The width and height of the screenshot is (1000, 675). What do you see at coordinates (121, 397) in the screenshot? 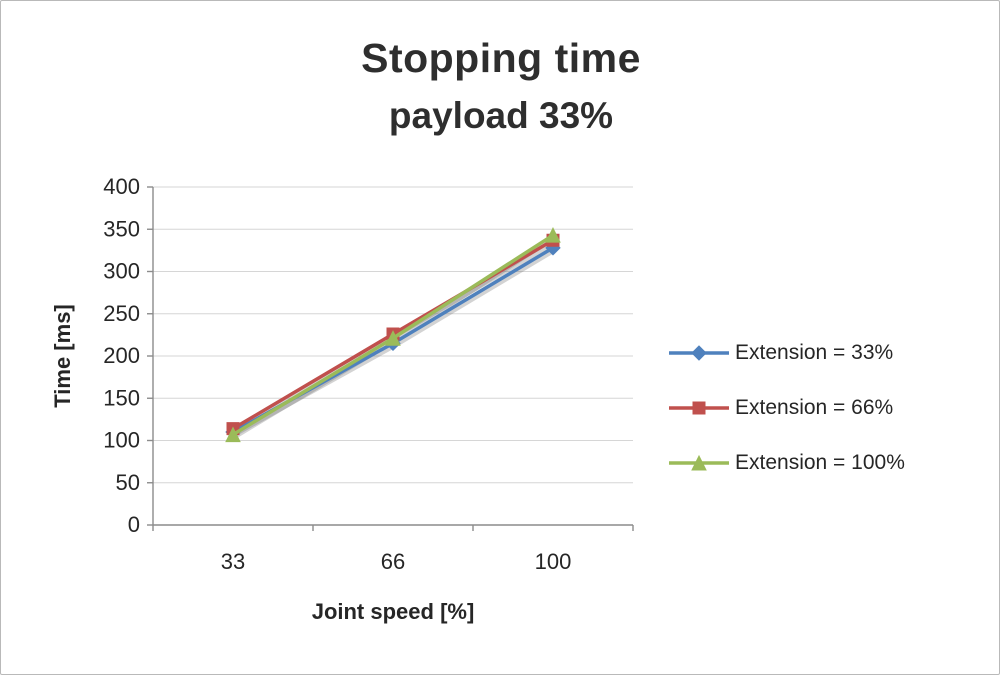
I see `y-tick-label: 150` at bounding box center [121, 397].